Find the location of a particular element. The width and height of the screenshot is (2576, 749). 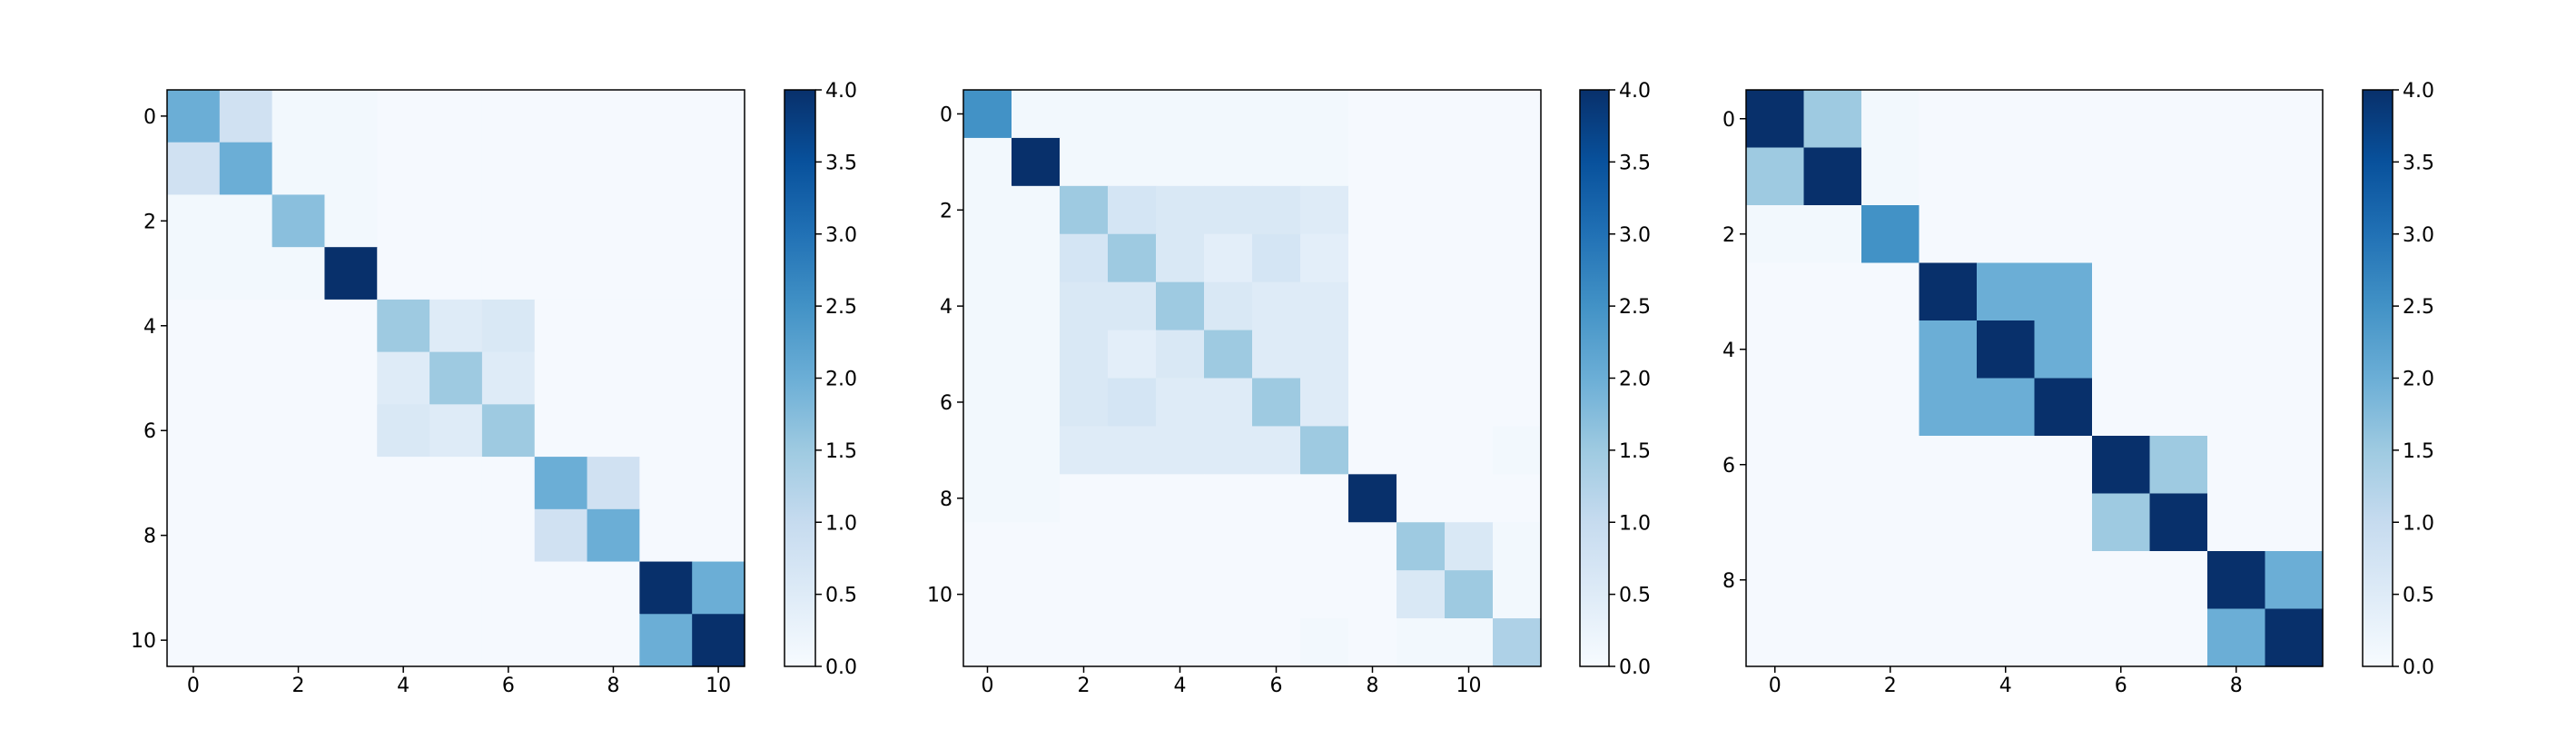

colorbar is located at coordinates (800, 378).